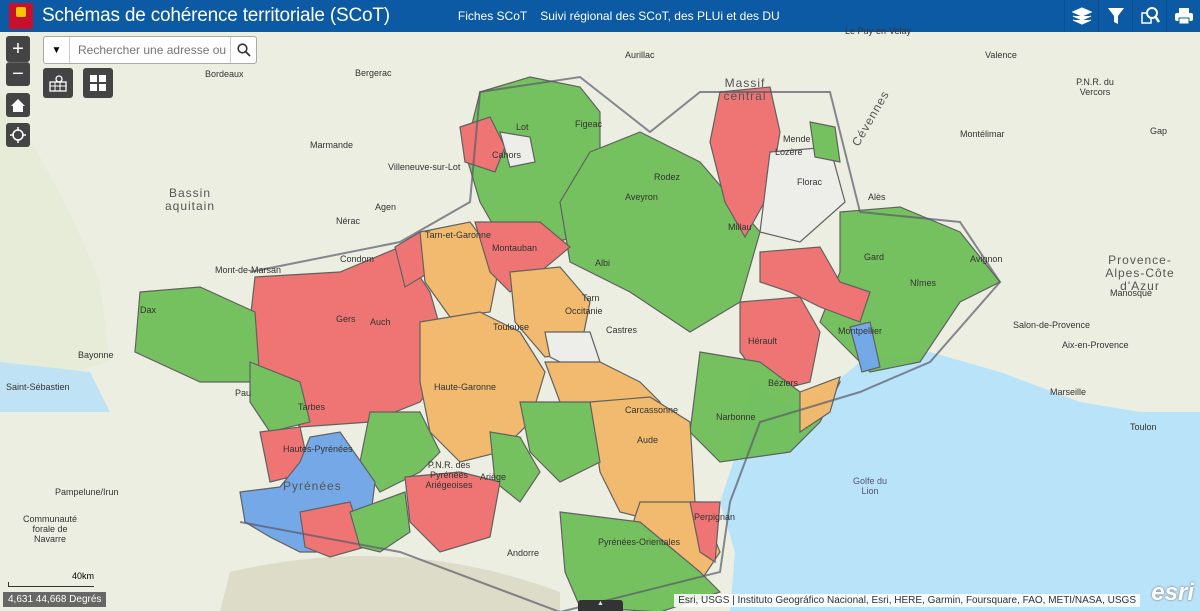 Image resolution: width=1200 pixels, height=611 pixels. I want to click on coordinates-readout: 4,631 44,668 Degrés, so click(55, 599).